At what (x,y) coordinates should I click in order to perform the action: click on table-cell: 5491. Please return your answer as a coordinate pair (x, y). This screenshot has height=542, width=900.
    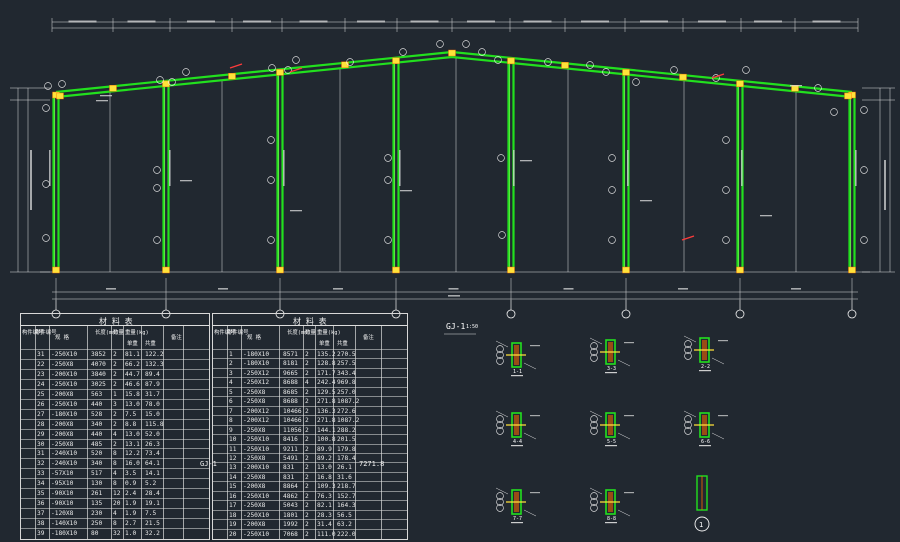
    Looking at the image, I should click on (290, 458).